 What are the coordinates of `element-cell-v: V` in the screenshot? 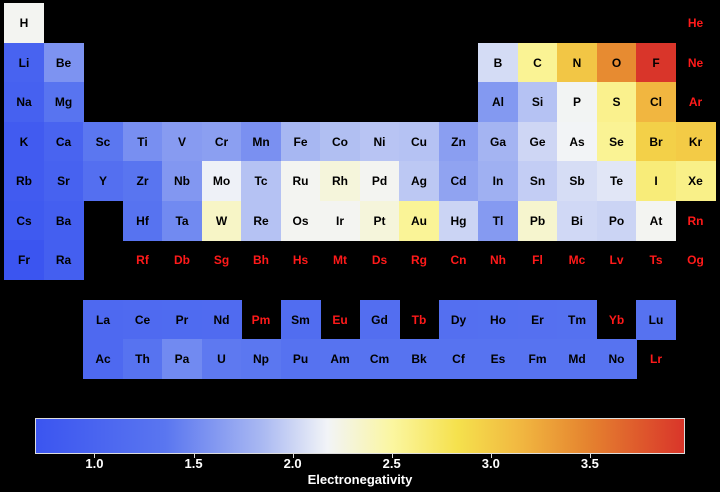 It's located at (182, 141).